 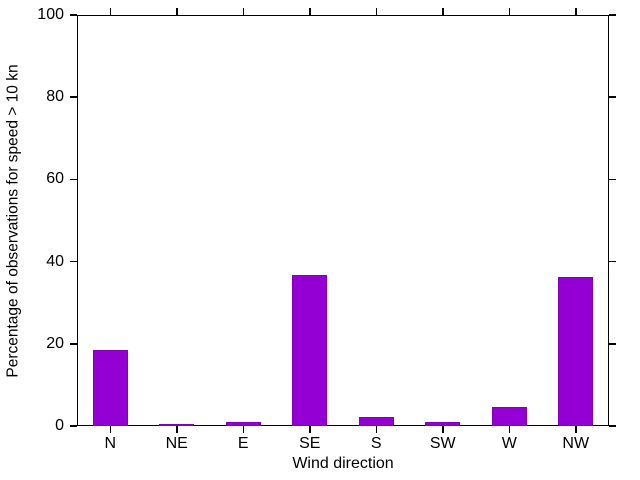 What do you see at coordinates (243, 443) in the screenshot?
I see `x-tick-label-E: E` at bounding box center [243, 443].